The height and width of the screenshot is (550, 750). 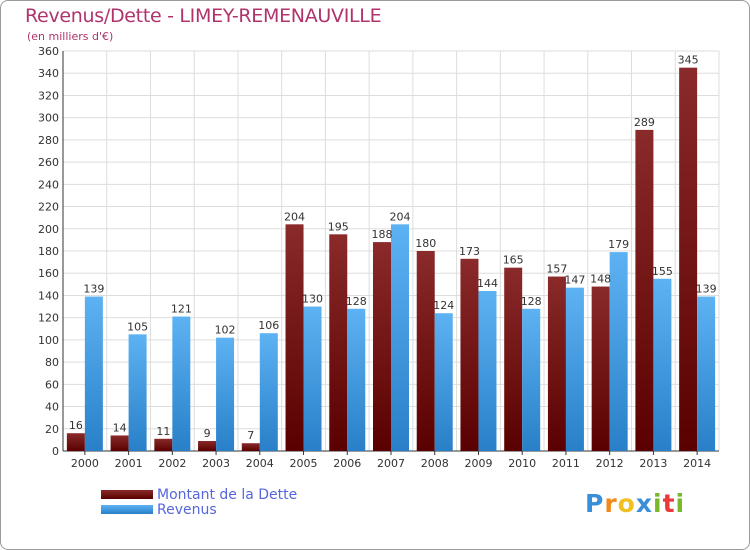 I want to click on x-tick-label: 2008, so click(x=435, y=463).